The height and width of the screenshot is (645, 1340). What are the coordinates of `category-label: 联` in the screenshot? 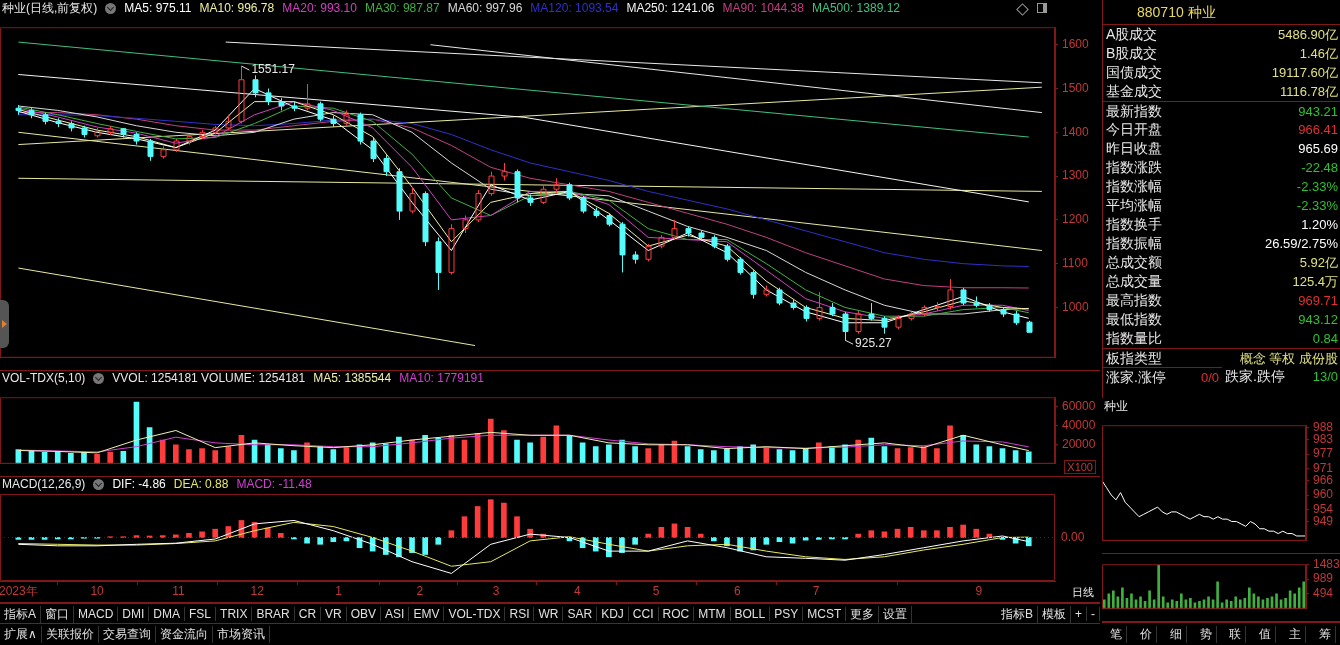 It's located at (1236, 634).